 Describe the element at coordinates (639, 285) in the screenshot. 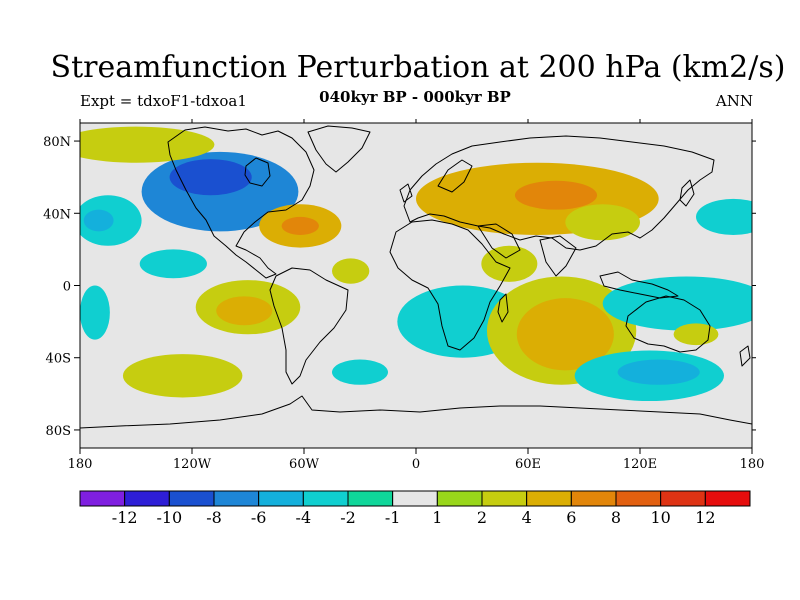

I see `coastline-indonesia` at that location.